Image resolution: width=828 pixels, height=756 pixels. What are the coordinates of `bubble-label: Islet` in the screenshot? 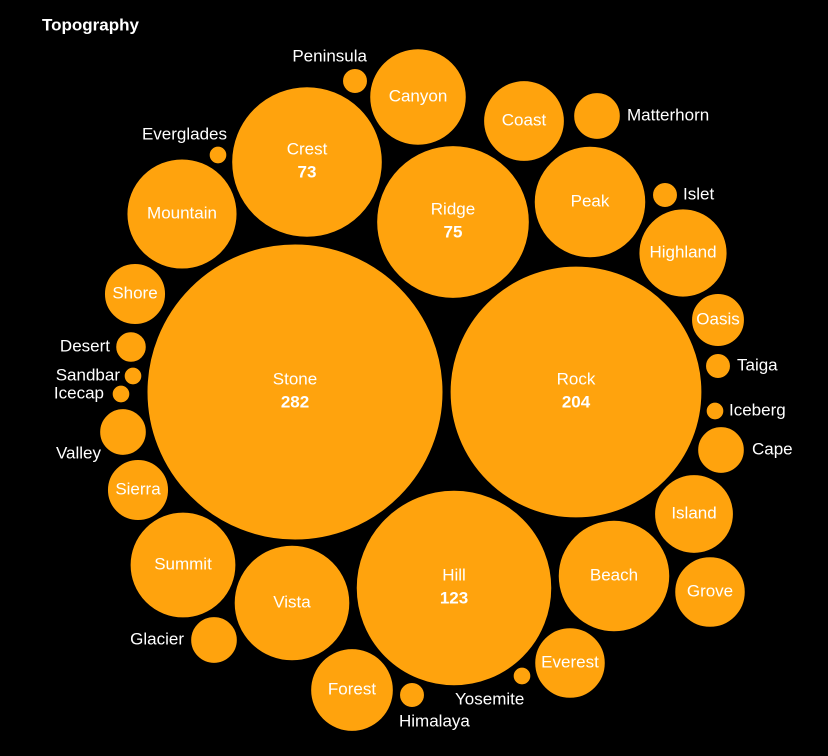 It's located at (698, 193).